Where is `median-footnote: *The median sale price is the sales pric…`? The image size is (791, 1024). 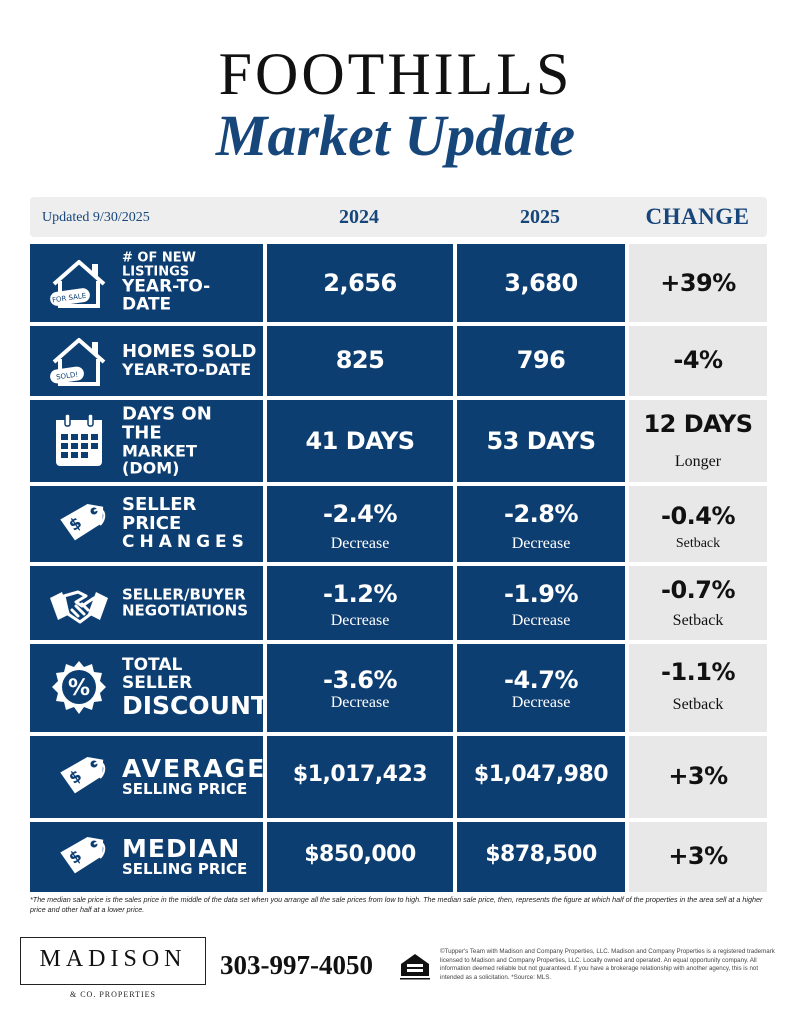
median-footnote: *The median sale price is the sales pric… is located at coordinates (396, 904).